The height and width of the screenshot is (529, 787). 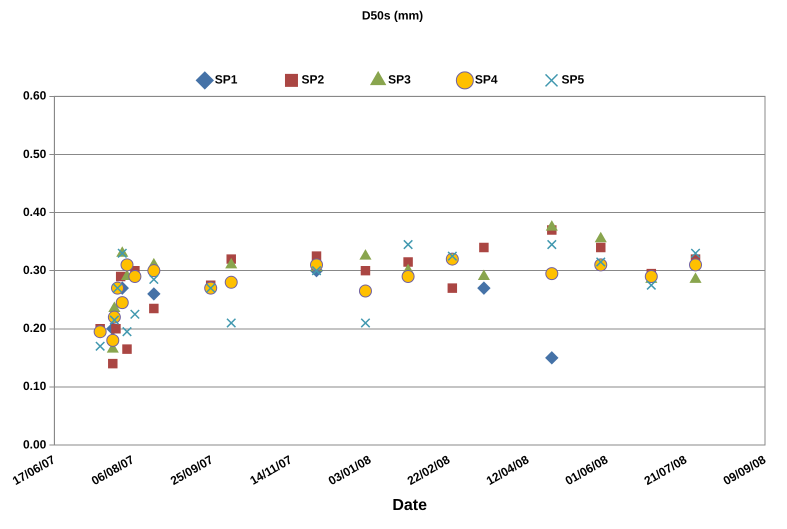 What do you see at coordinates (312, 79) in the screenshot?
I see `legend-label: SP2` at bounding box center [312, 79].